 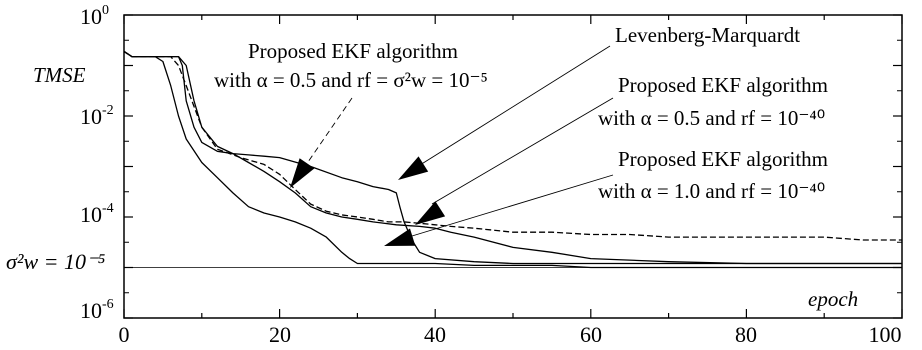 I want to click on x-tick-label: 20, so click(x=280, y=334).